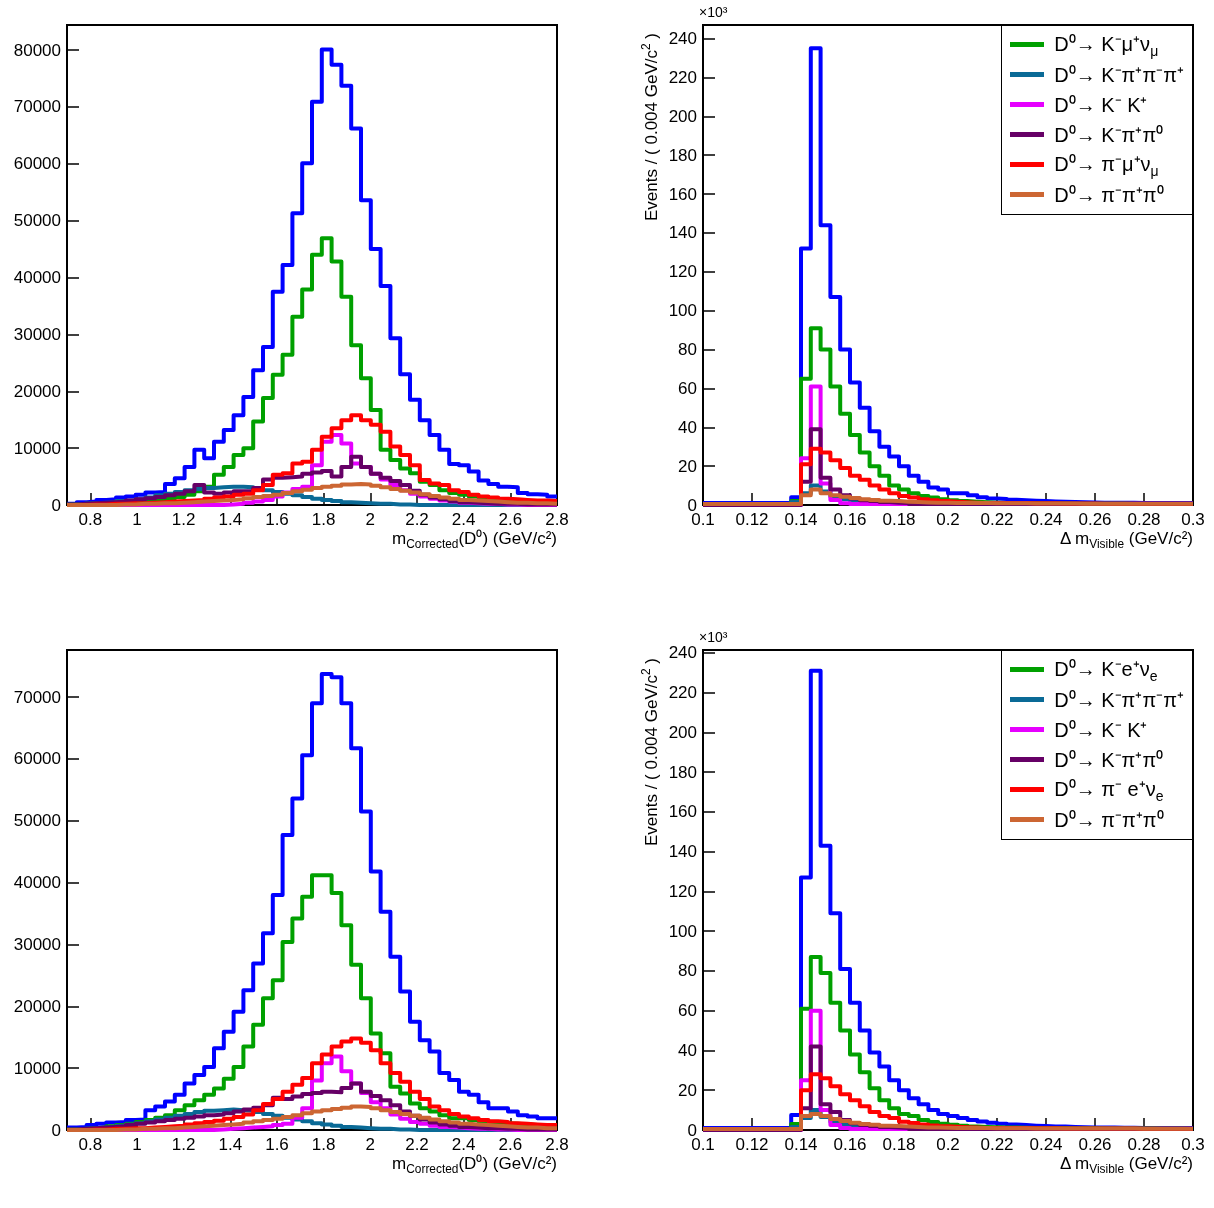 This screenshot has width=1214, height=1208. I want to click on legend-label: D⁰→ π⁻ e⁺ν$_{e}$, so click(1109, 790).